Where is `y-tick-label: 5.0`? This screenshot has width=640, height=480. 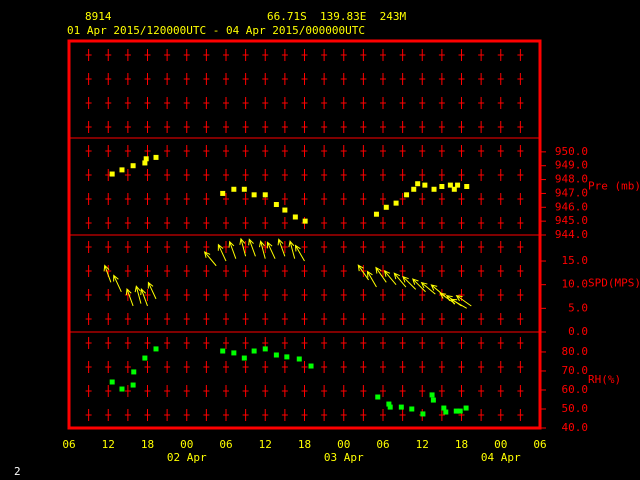
y-tick-label: 5.0 is located at coordinates (578, 307).